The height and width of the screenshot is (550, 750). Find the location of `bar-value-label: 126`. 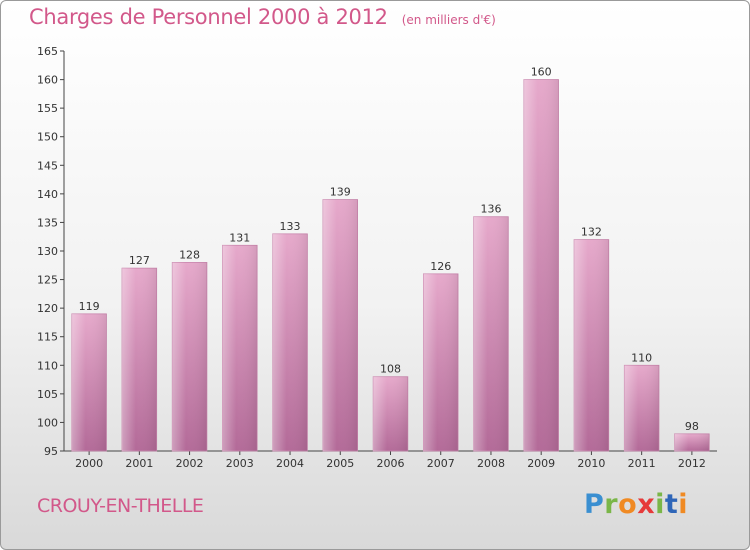

bar-value-label: 126 is located at coordinates (440, 266).